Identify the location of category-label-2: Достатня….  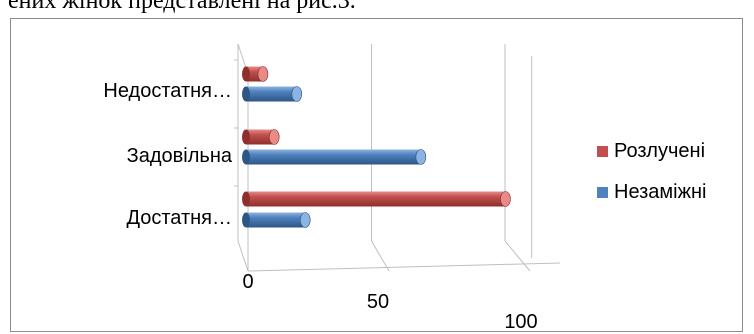
(179, 218).